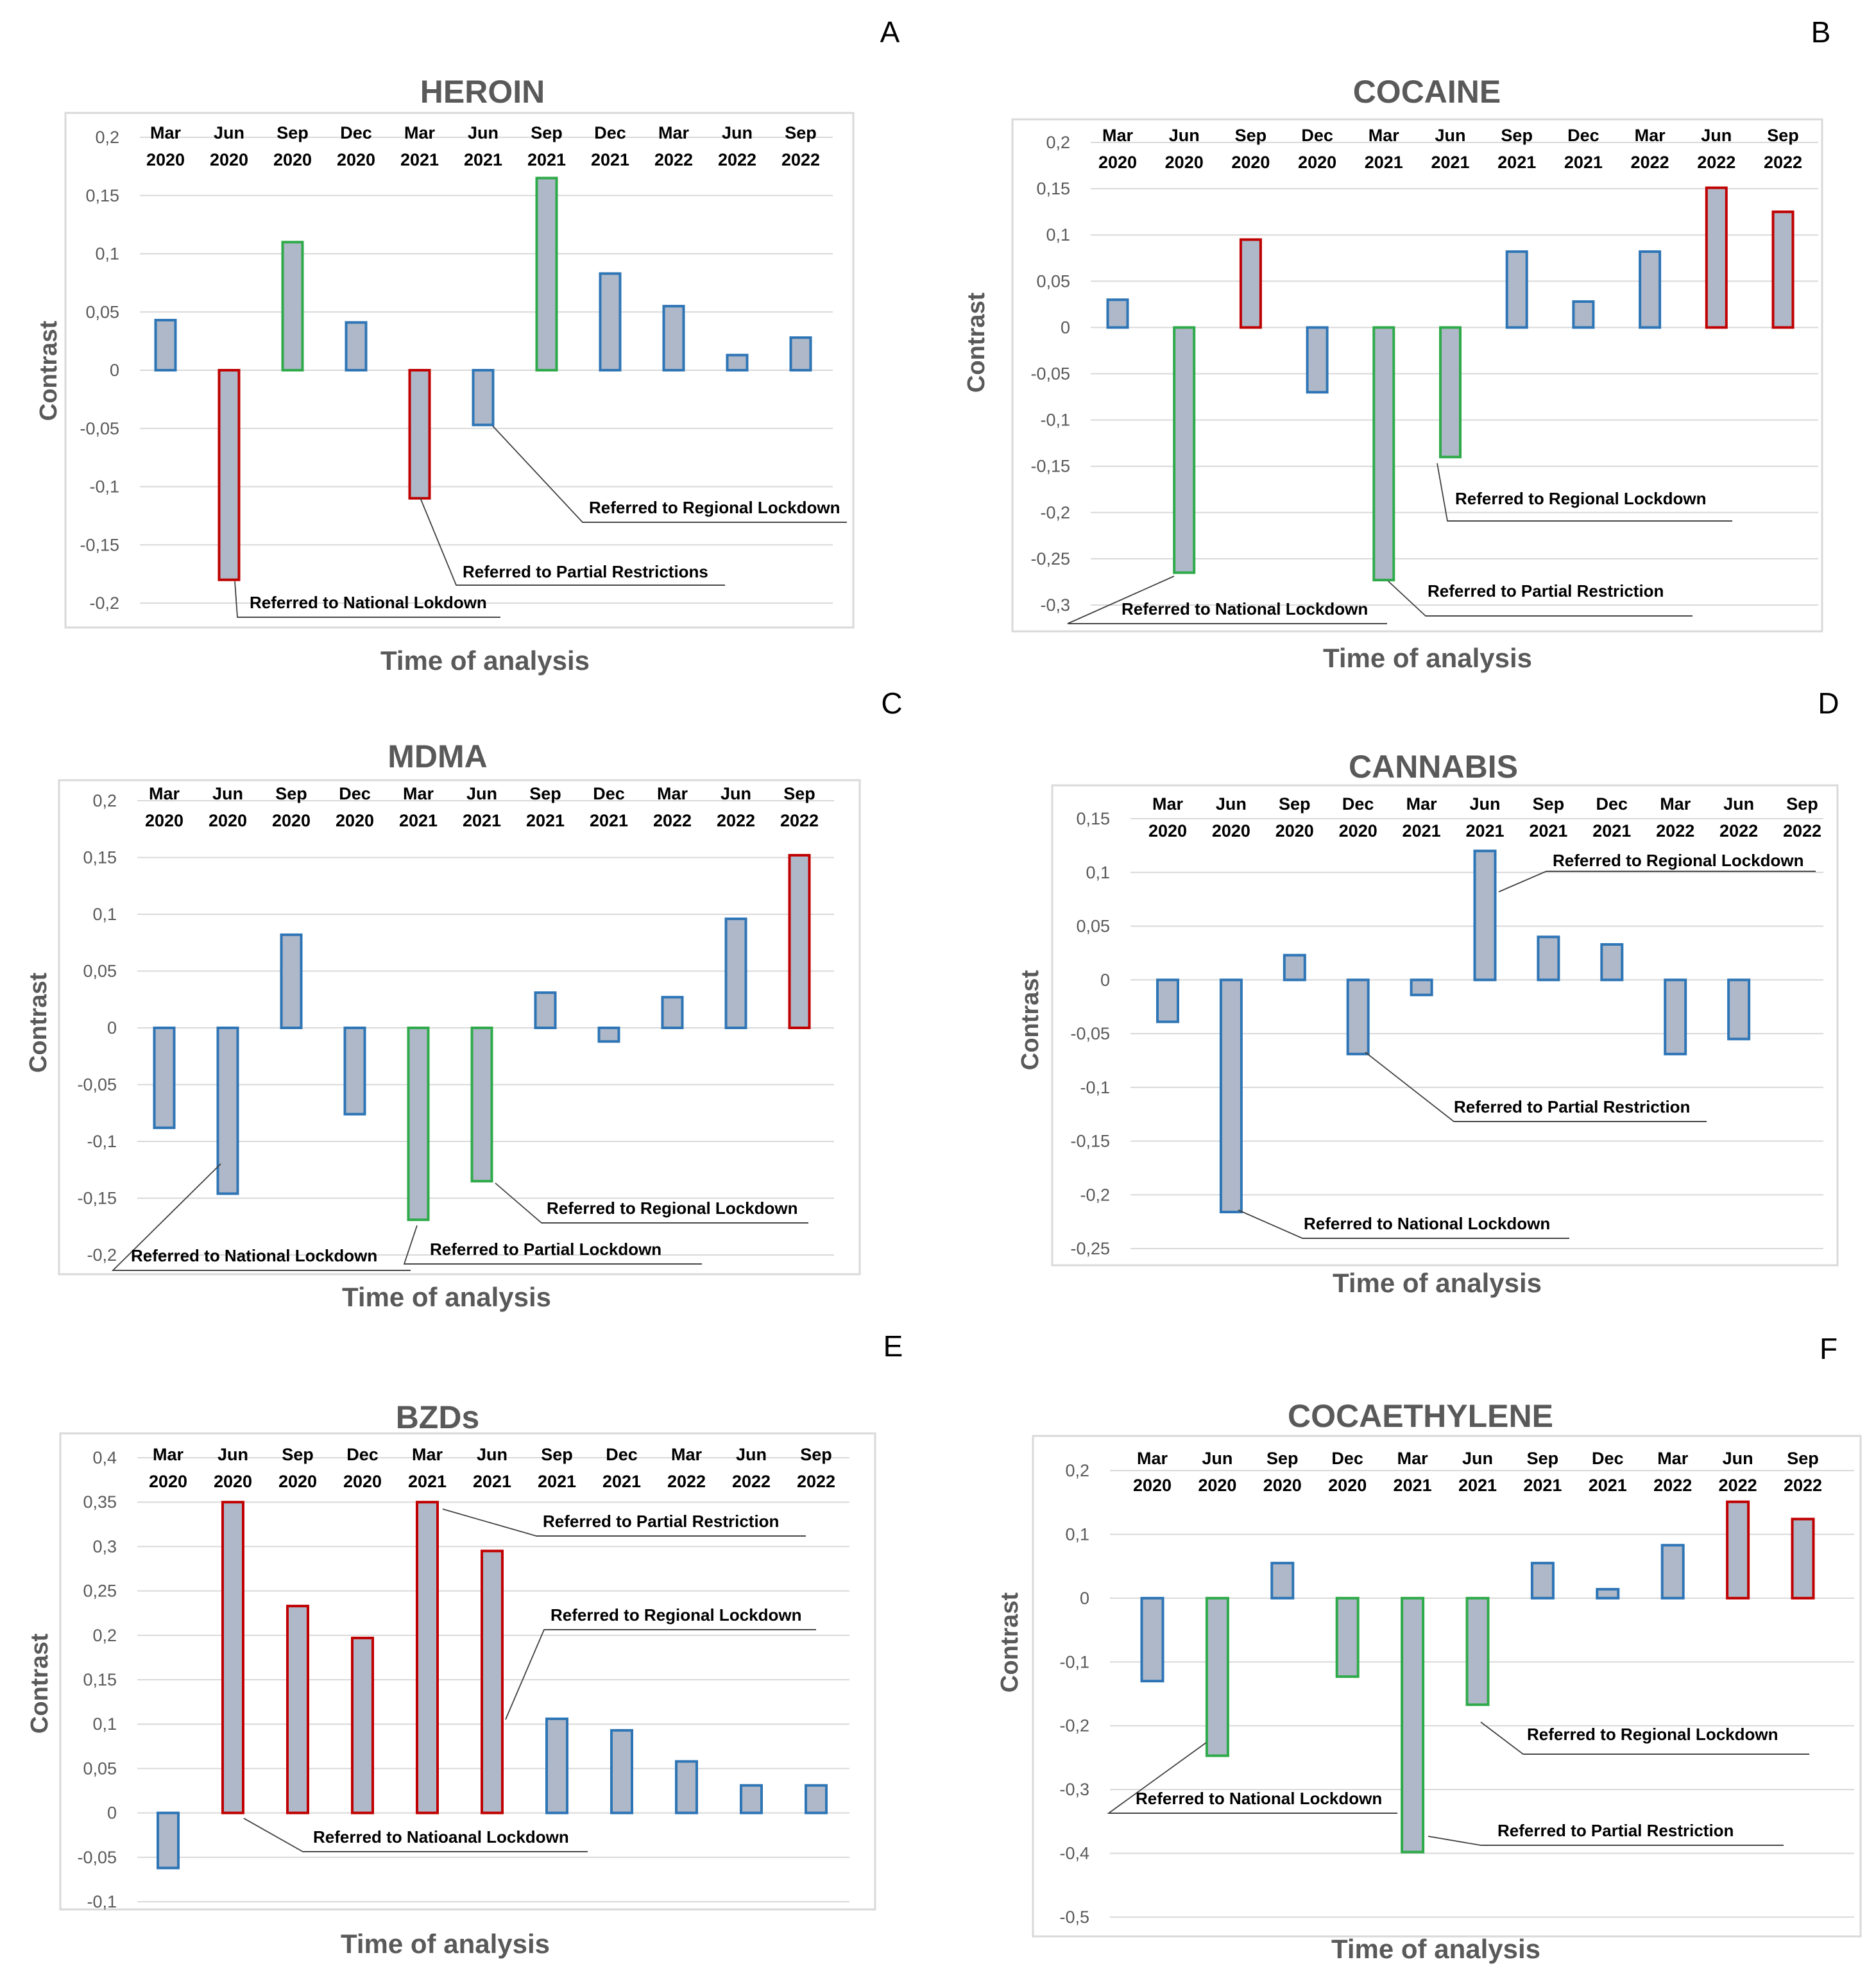 The height and width of the screenshot is (1980, 1876). Describe the element at coordinates (100, 1591) in the screenshot. I see `y-tick-label: 0,25` at that location.